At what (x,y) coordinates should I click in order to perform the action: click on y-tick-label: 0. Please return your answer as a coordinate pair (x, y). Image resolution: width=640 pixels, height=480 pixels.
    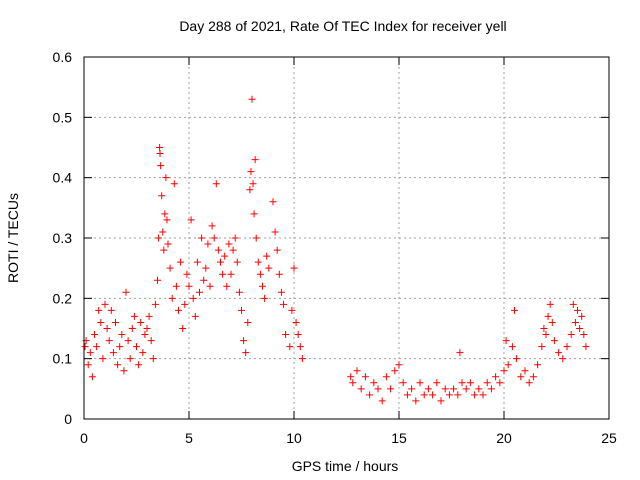
    Looking at the image, I should click on (68, 419).